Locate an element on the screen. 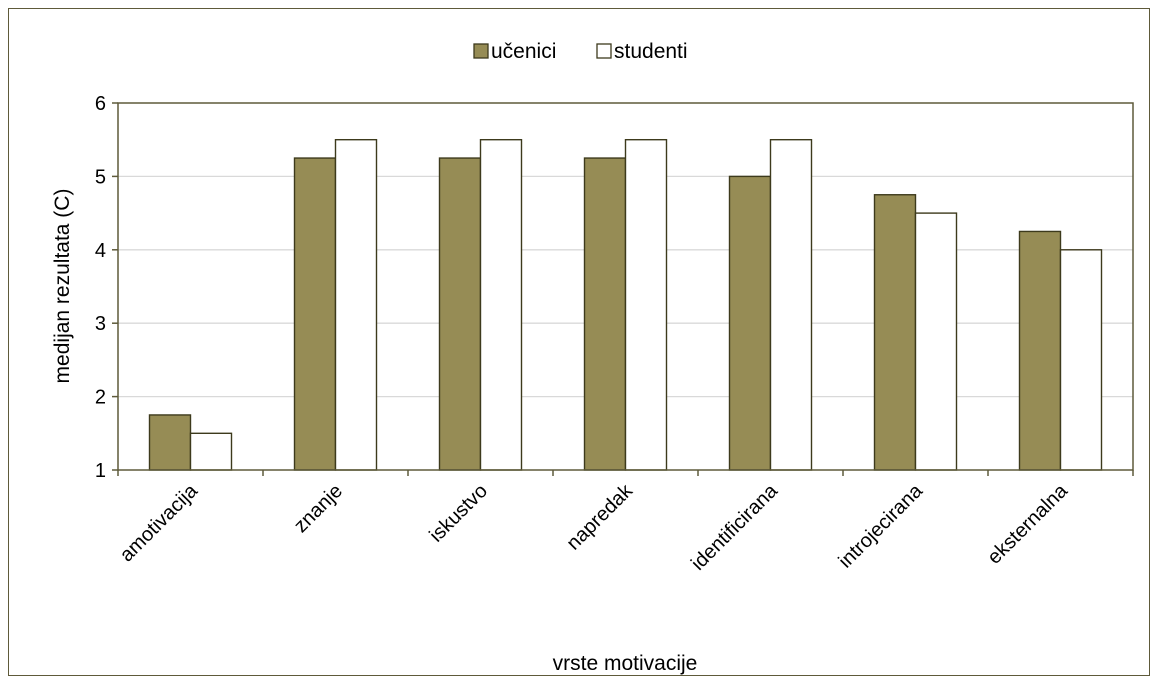  y-tick-labels: 1 2 3 4 5 6 is located at coordinates (100, 287).